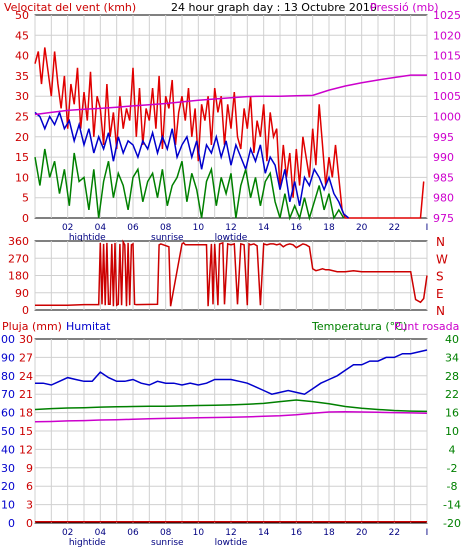 This screenshot has width=465, height=559. Describe the element at coordinates (189, 184) in the screenshot. I see `series-wind-min` at that location.